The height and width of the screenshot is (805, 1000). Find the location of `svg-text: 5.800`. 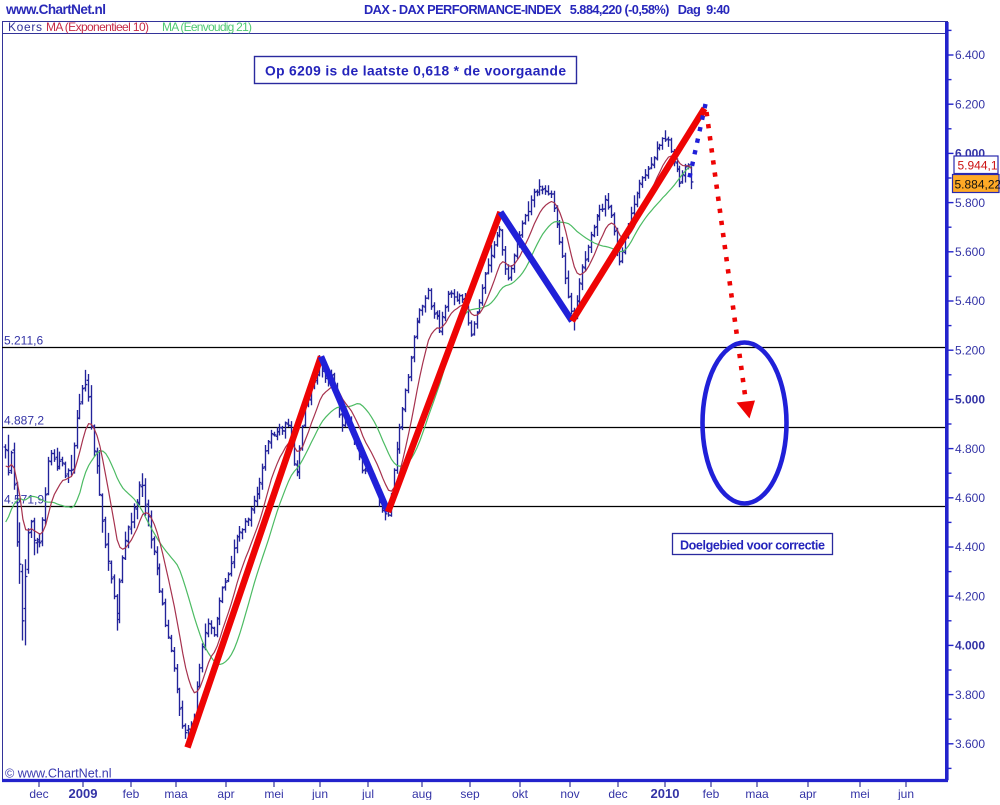

svg-text: 5.800 is located at coordinates (970, 203).